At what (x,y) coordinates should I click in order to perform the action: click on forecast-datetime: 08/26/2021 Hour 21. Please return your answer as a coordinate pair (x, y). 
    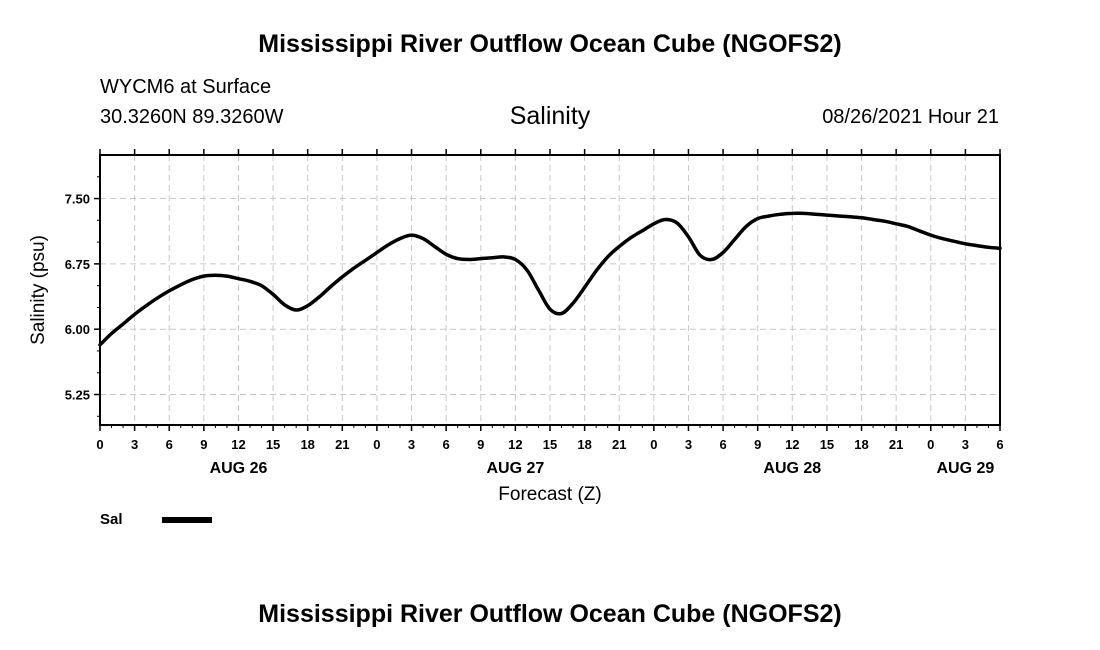
    Looking at the image, I should click on (910, 117).